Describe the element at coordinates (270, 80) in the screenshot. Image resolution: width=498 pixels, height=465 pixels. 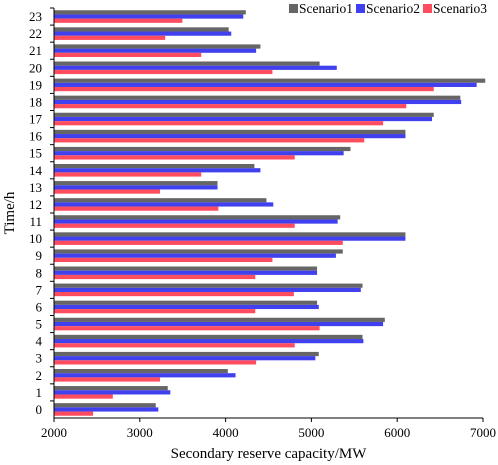
I see `bar-scenario1-h19` at that location.